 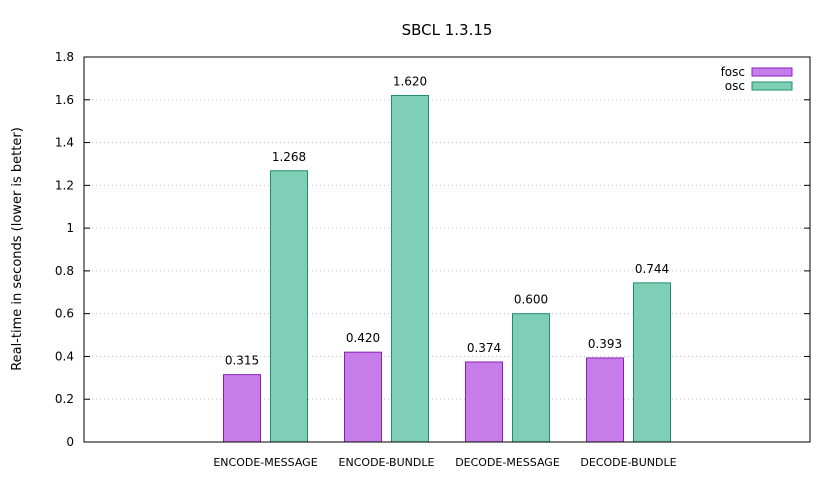 I want to click on y-tick-label: 1.6, so click(x=64, y=100).